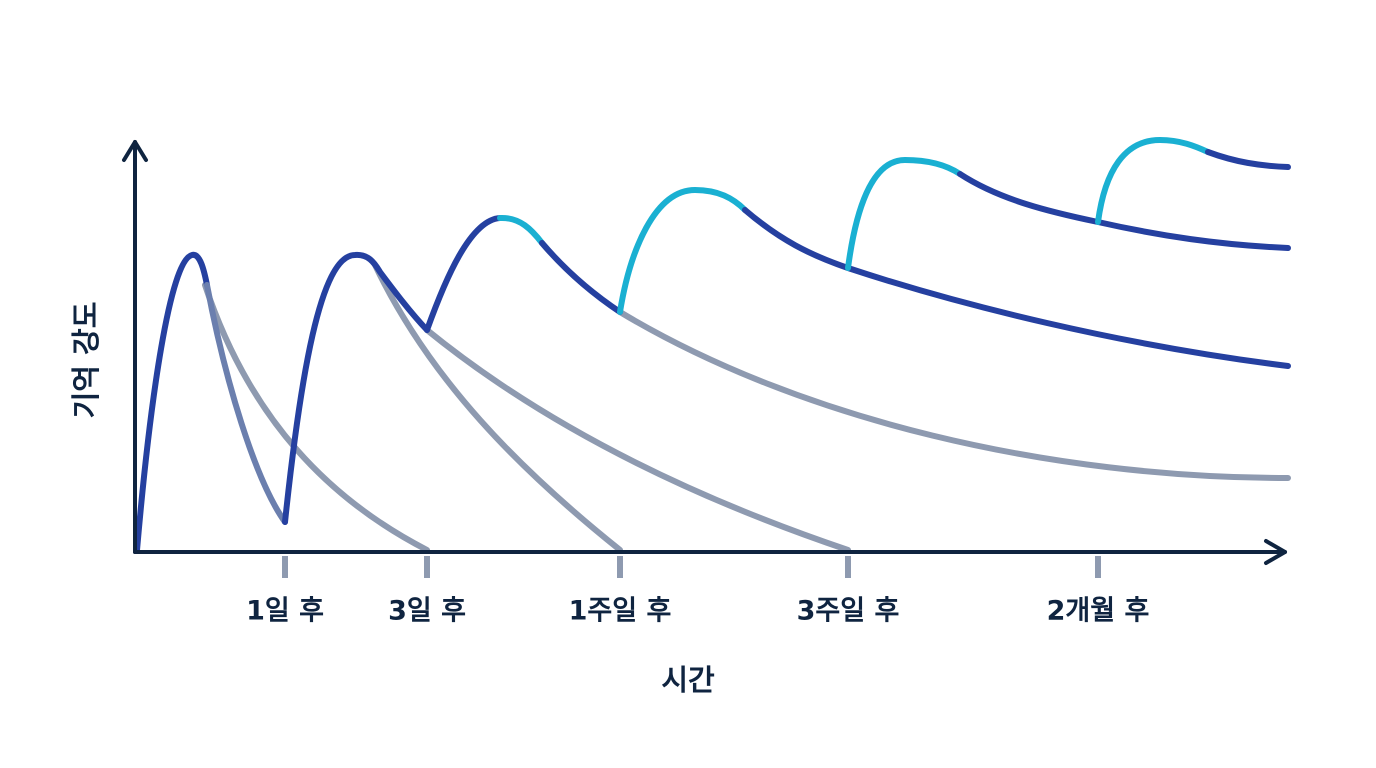  I want to click on tick-label: 2개월 후, so click(1098, 611).